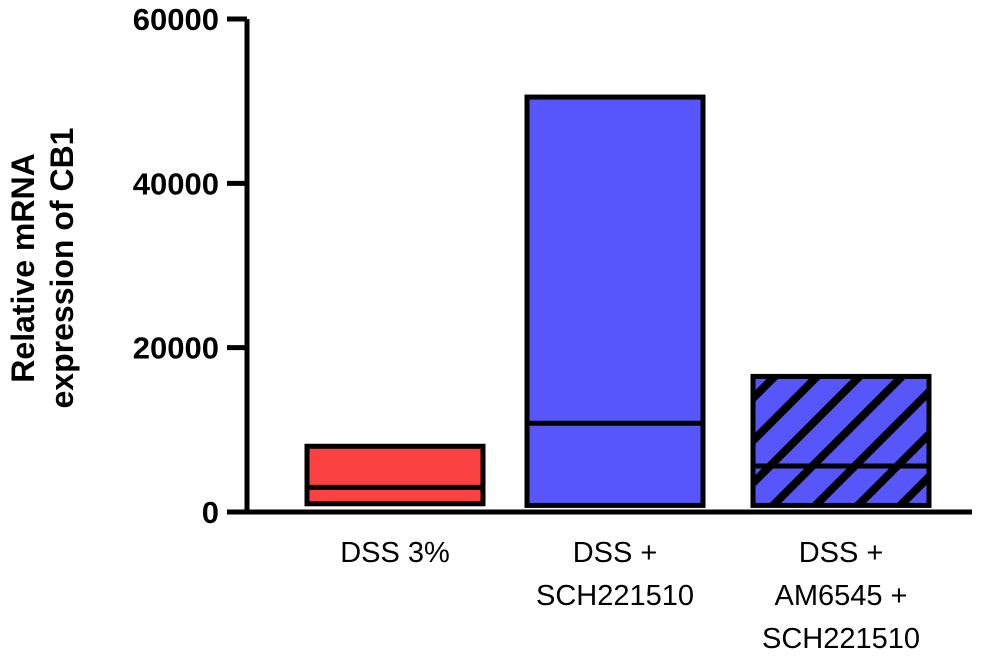 This screenshot has width=992, height=664. Describe the element at coordinates (176, 183) in the screenshot. I see `y-tick-label: 40000` at that location.